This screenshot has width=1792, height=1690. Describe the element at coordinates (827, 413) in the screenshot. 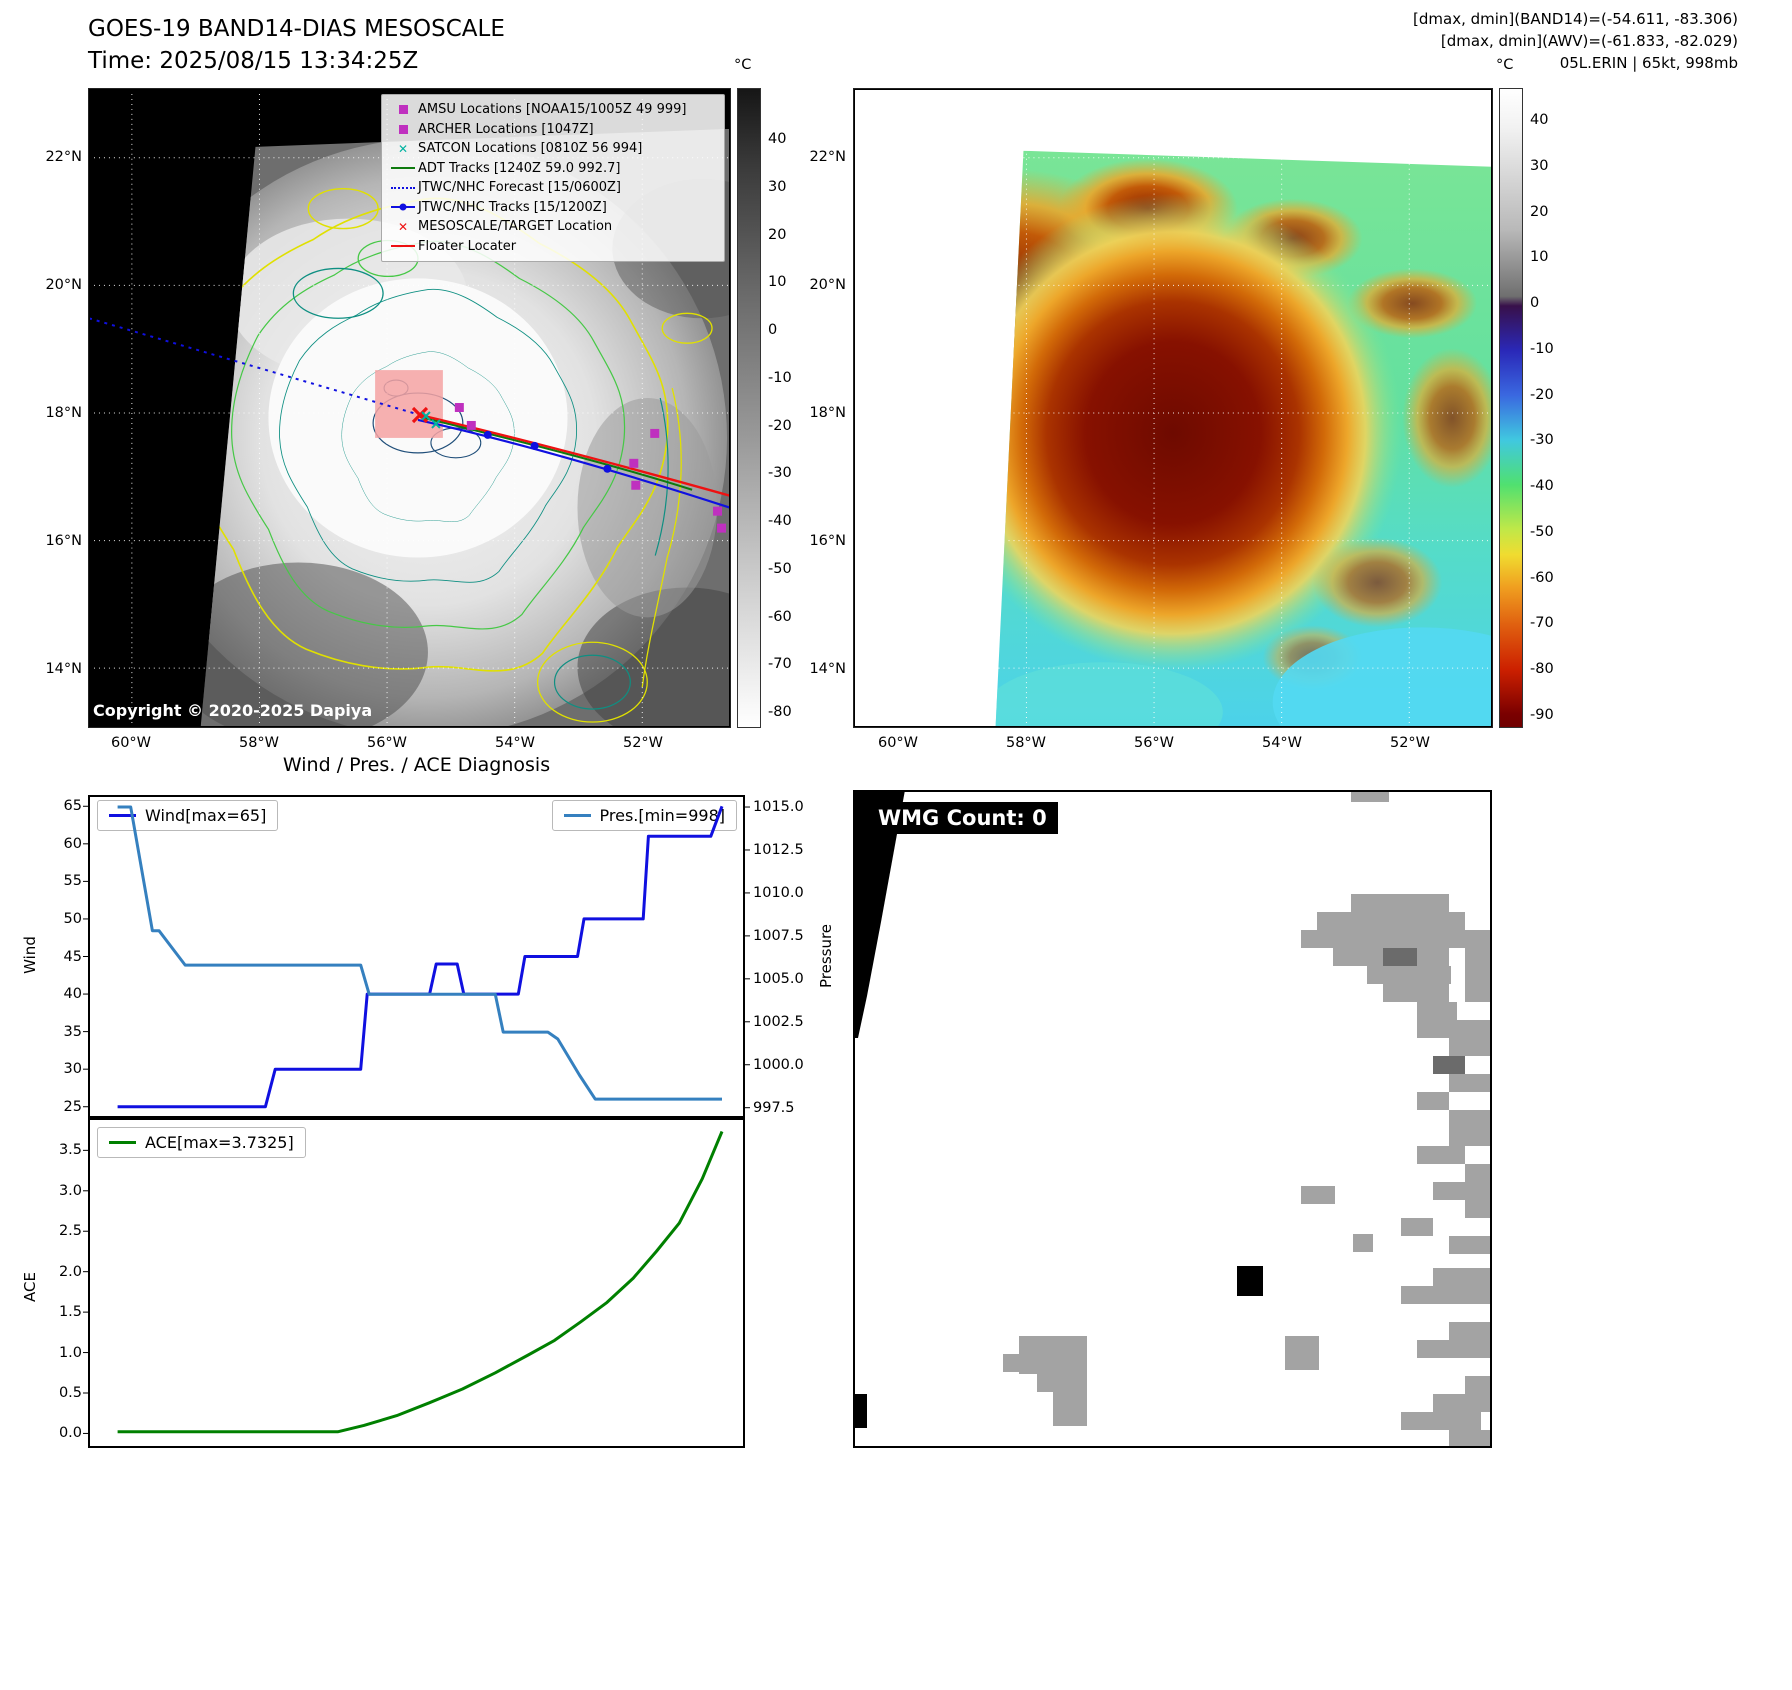

I see `right-map-lat-tick: 18°N` at that location.